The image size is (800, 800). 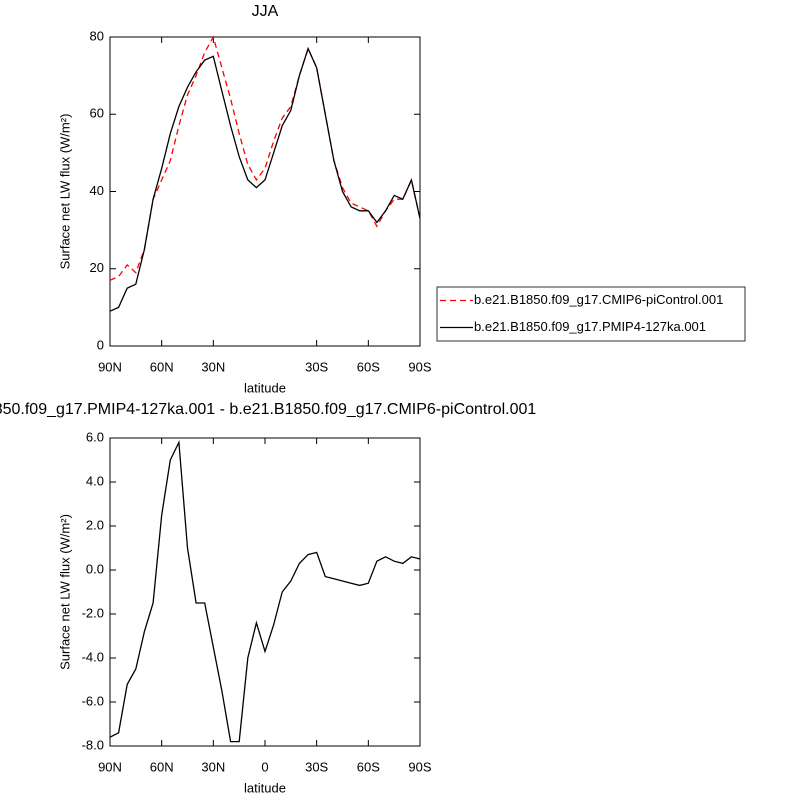 I want to click on y-tick-label: 20, so click(x=97, y=267).